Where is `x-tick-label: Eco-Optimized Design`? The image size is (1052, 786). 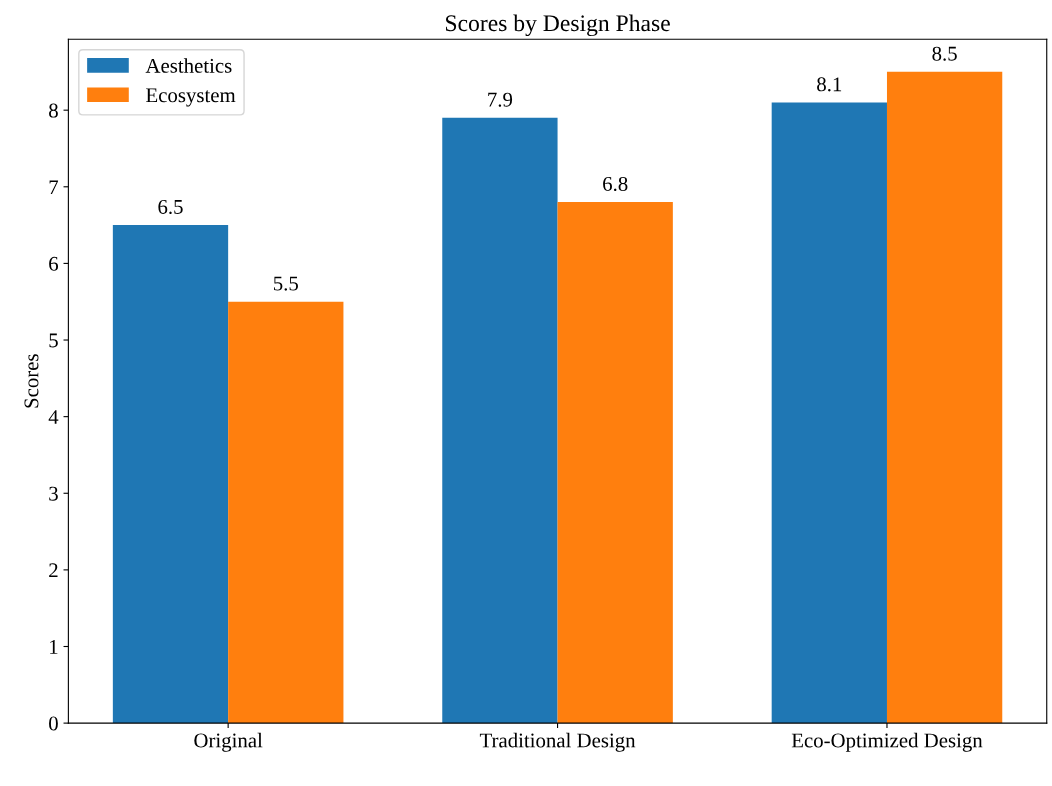
x-tick-label: Eco-Optimized Design is located at coordinates (887, 742).